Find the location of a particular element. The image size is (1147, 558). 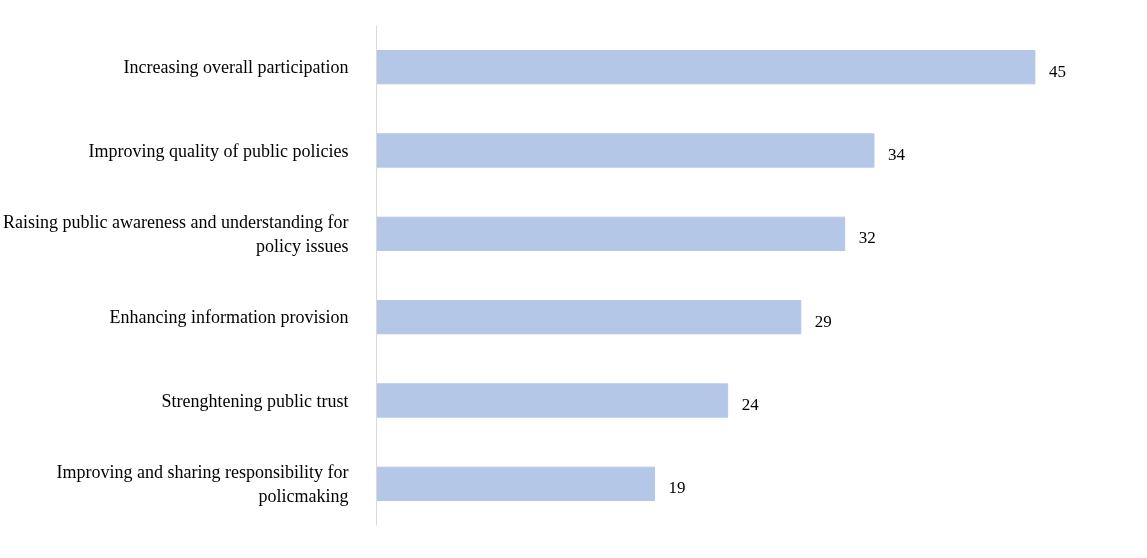

data-label: 19 is located at coordinates (677, 488).